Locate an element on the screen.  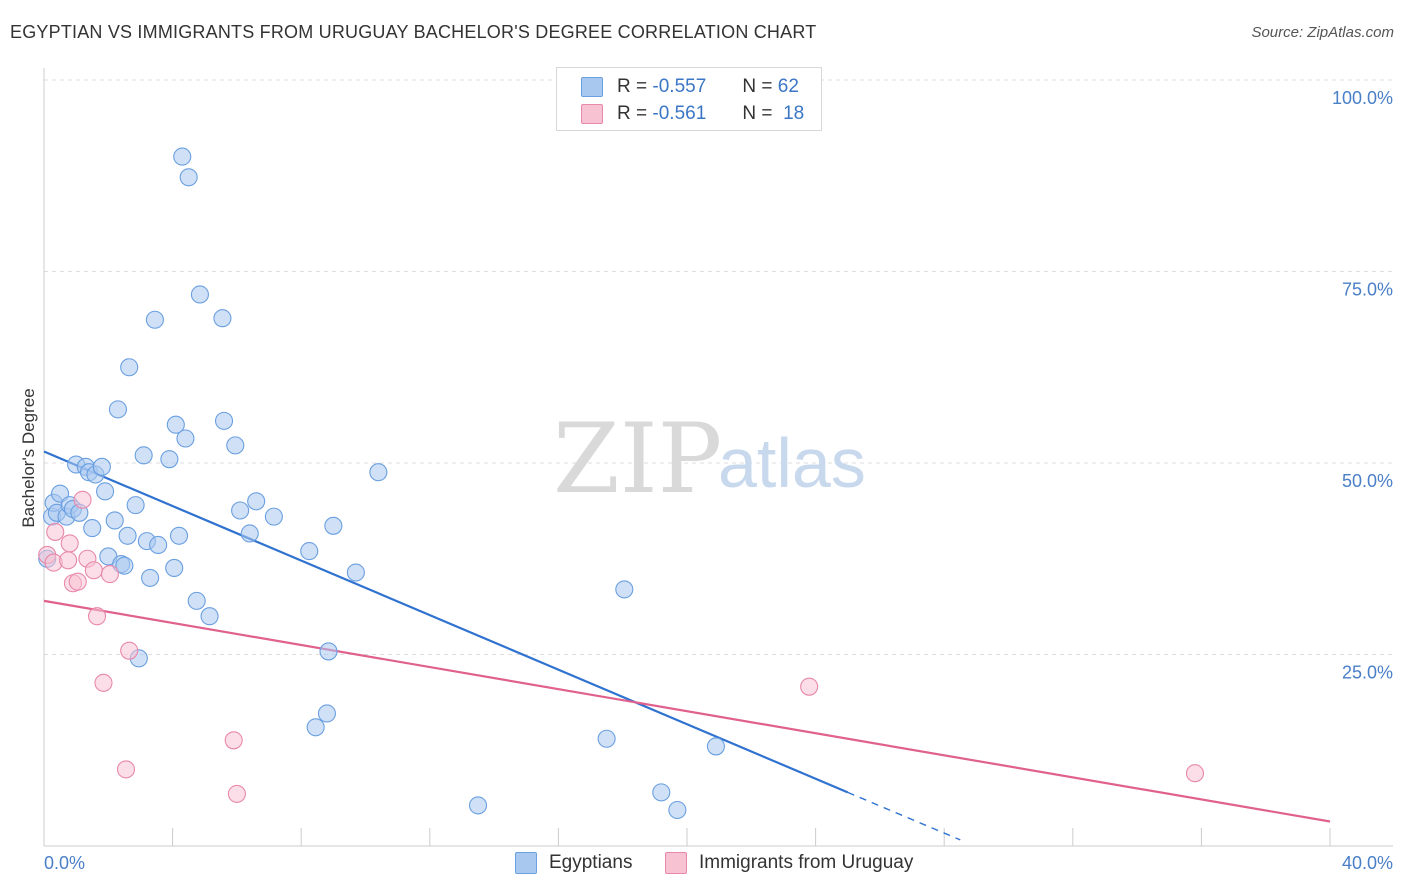
y-tick-label-3: 100.0% is located at coordinates (1362, 98).